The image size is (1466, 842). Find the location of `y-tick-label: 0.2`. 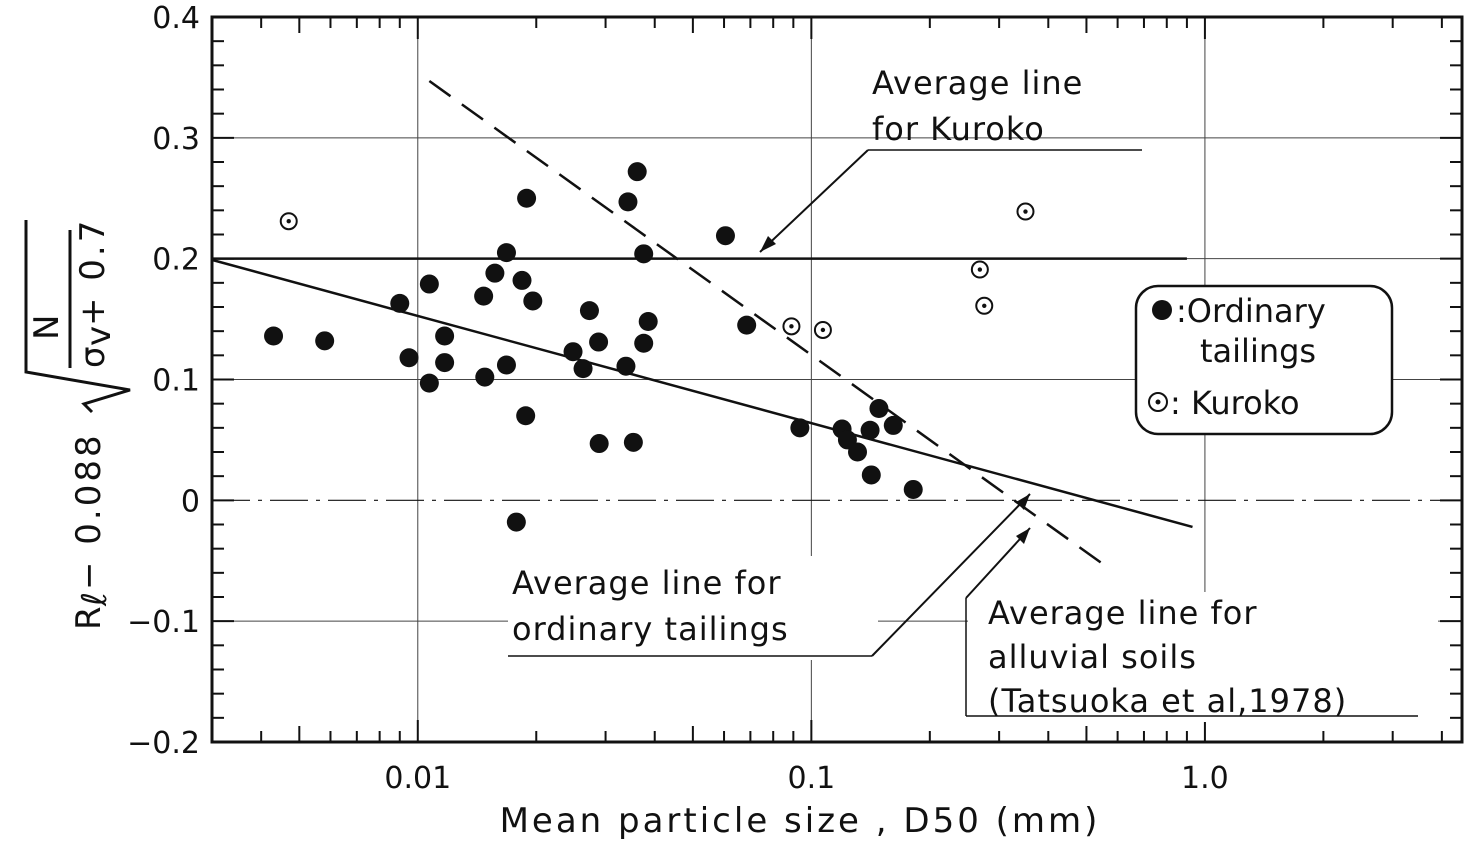

y-tick-label: 0.2 is located at coordinates (176, 260).